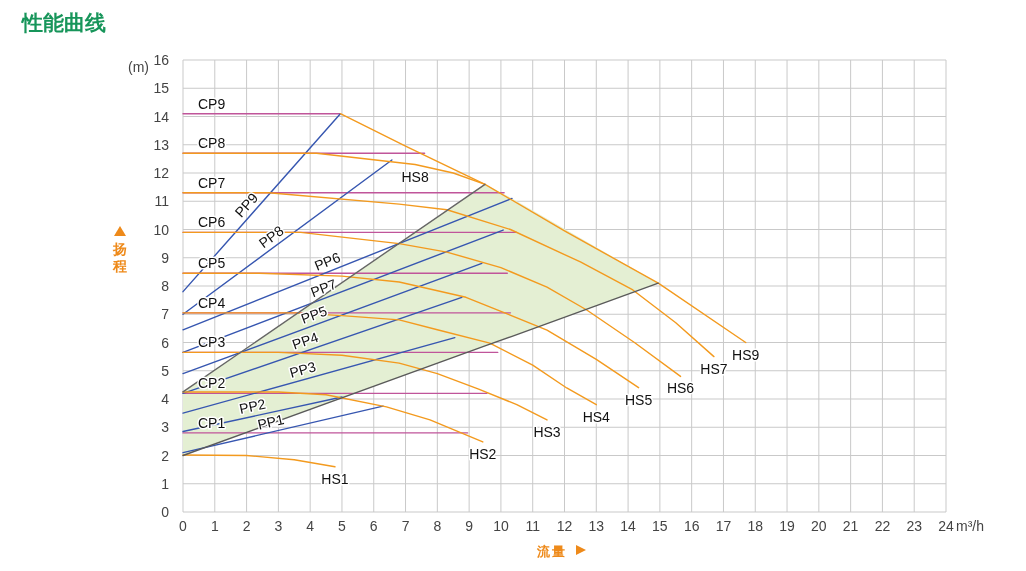 This screenshot has height=571, width=1026. I want to click on x-tick-label: 3, so click(278, 526).